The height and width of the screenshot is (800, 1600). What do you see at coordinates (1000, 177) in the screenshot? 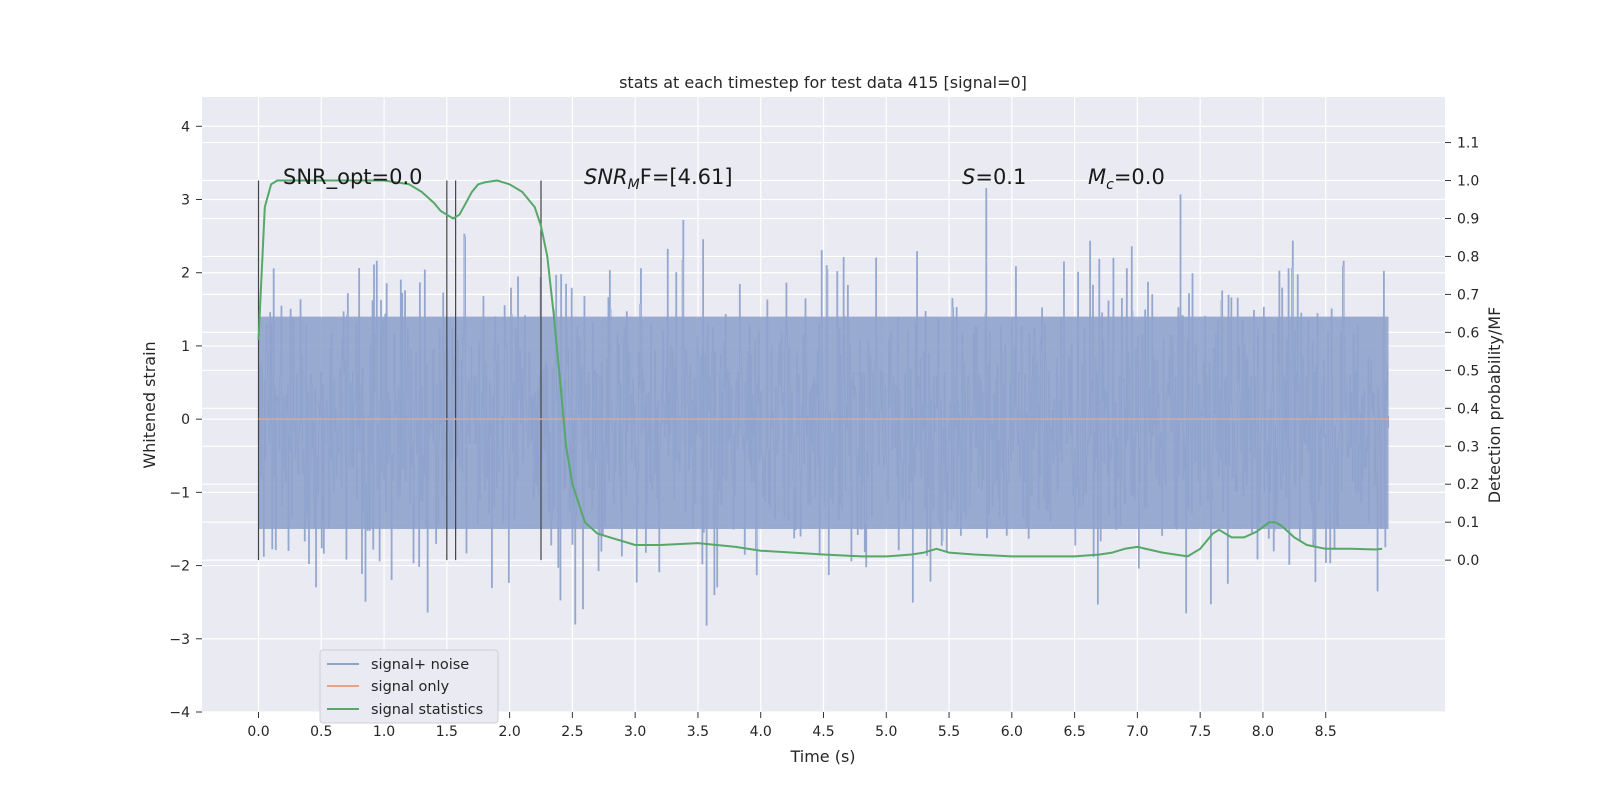
I see `annotation-s-value: =0.1` at bounding box center [1000, 177].